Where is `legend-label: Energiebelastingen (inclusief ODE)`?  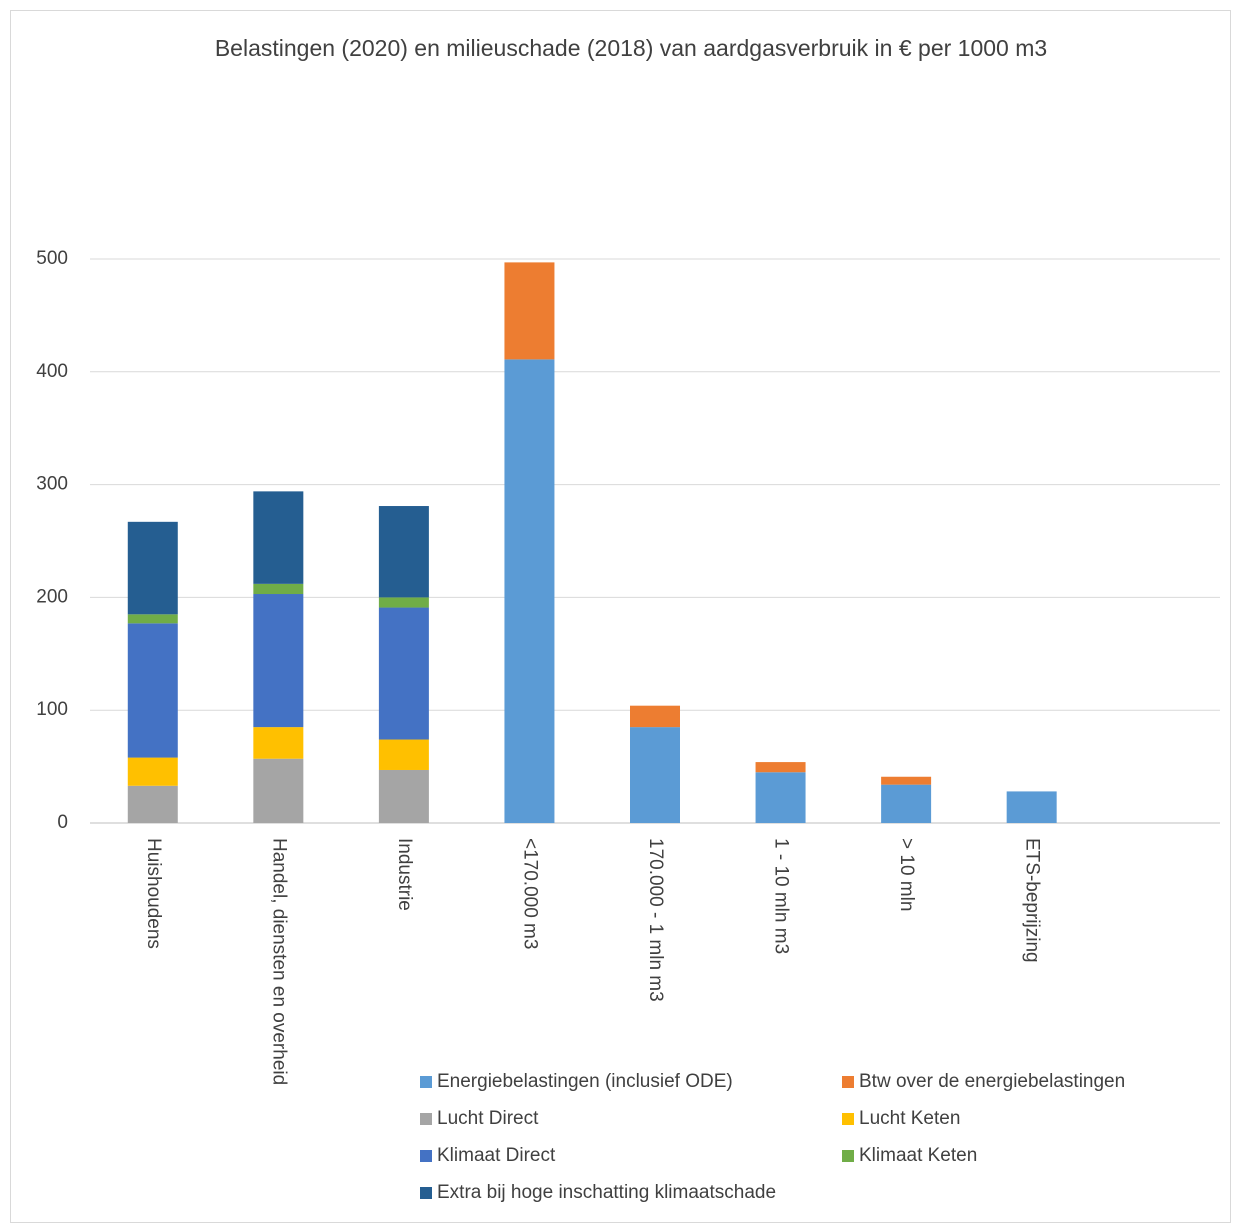 legend-label: Energiebelastingen (inclusief ODE) is located at coordinates (585, 1081).